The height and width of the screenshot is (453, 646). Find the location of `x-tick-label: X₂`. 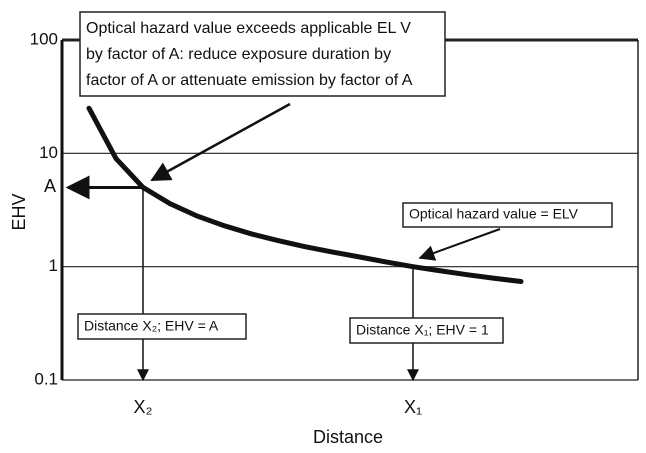

x-tick-label: X₂ is located at coordinates (143, 407).